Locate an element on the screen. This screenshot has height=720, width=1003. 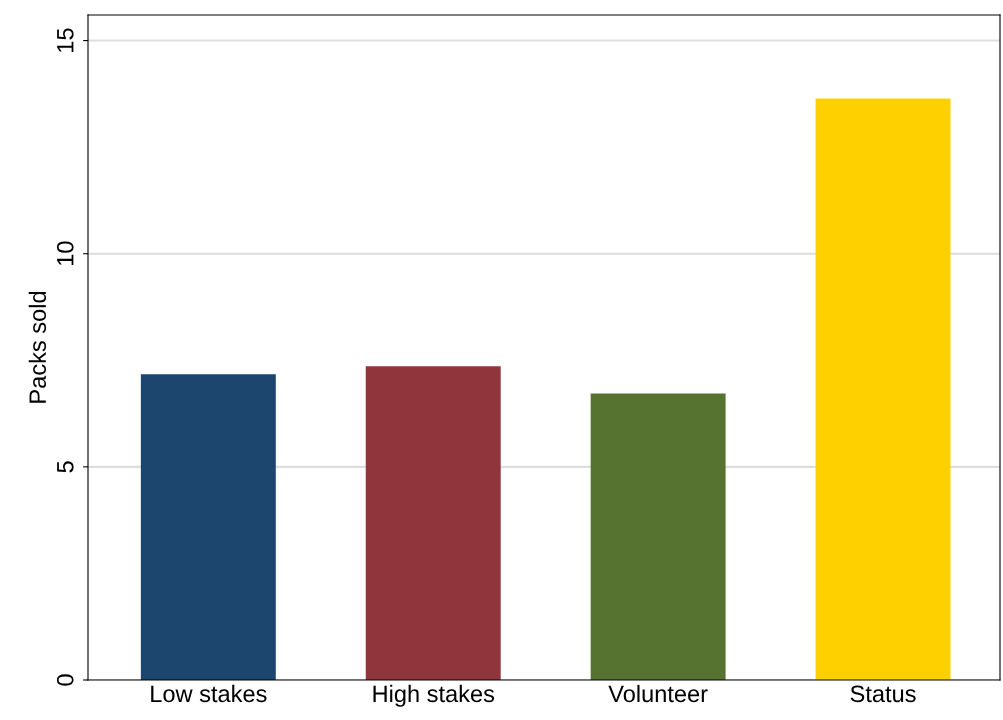
y-tick-label: 5 is located at coordinates (65, 467).